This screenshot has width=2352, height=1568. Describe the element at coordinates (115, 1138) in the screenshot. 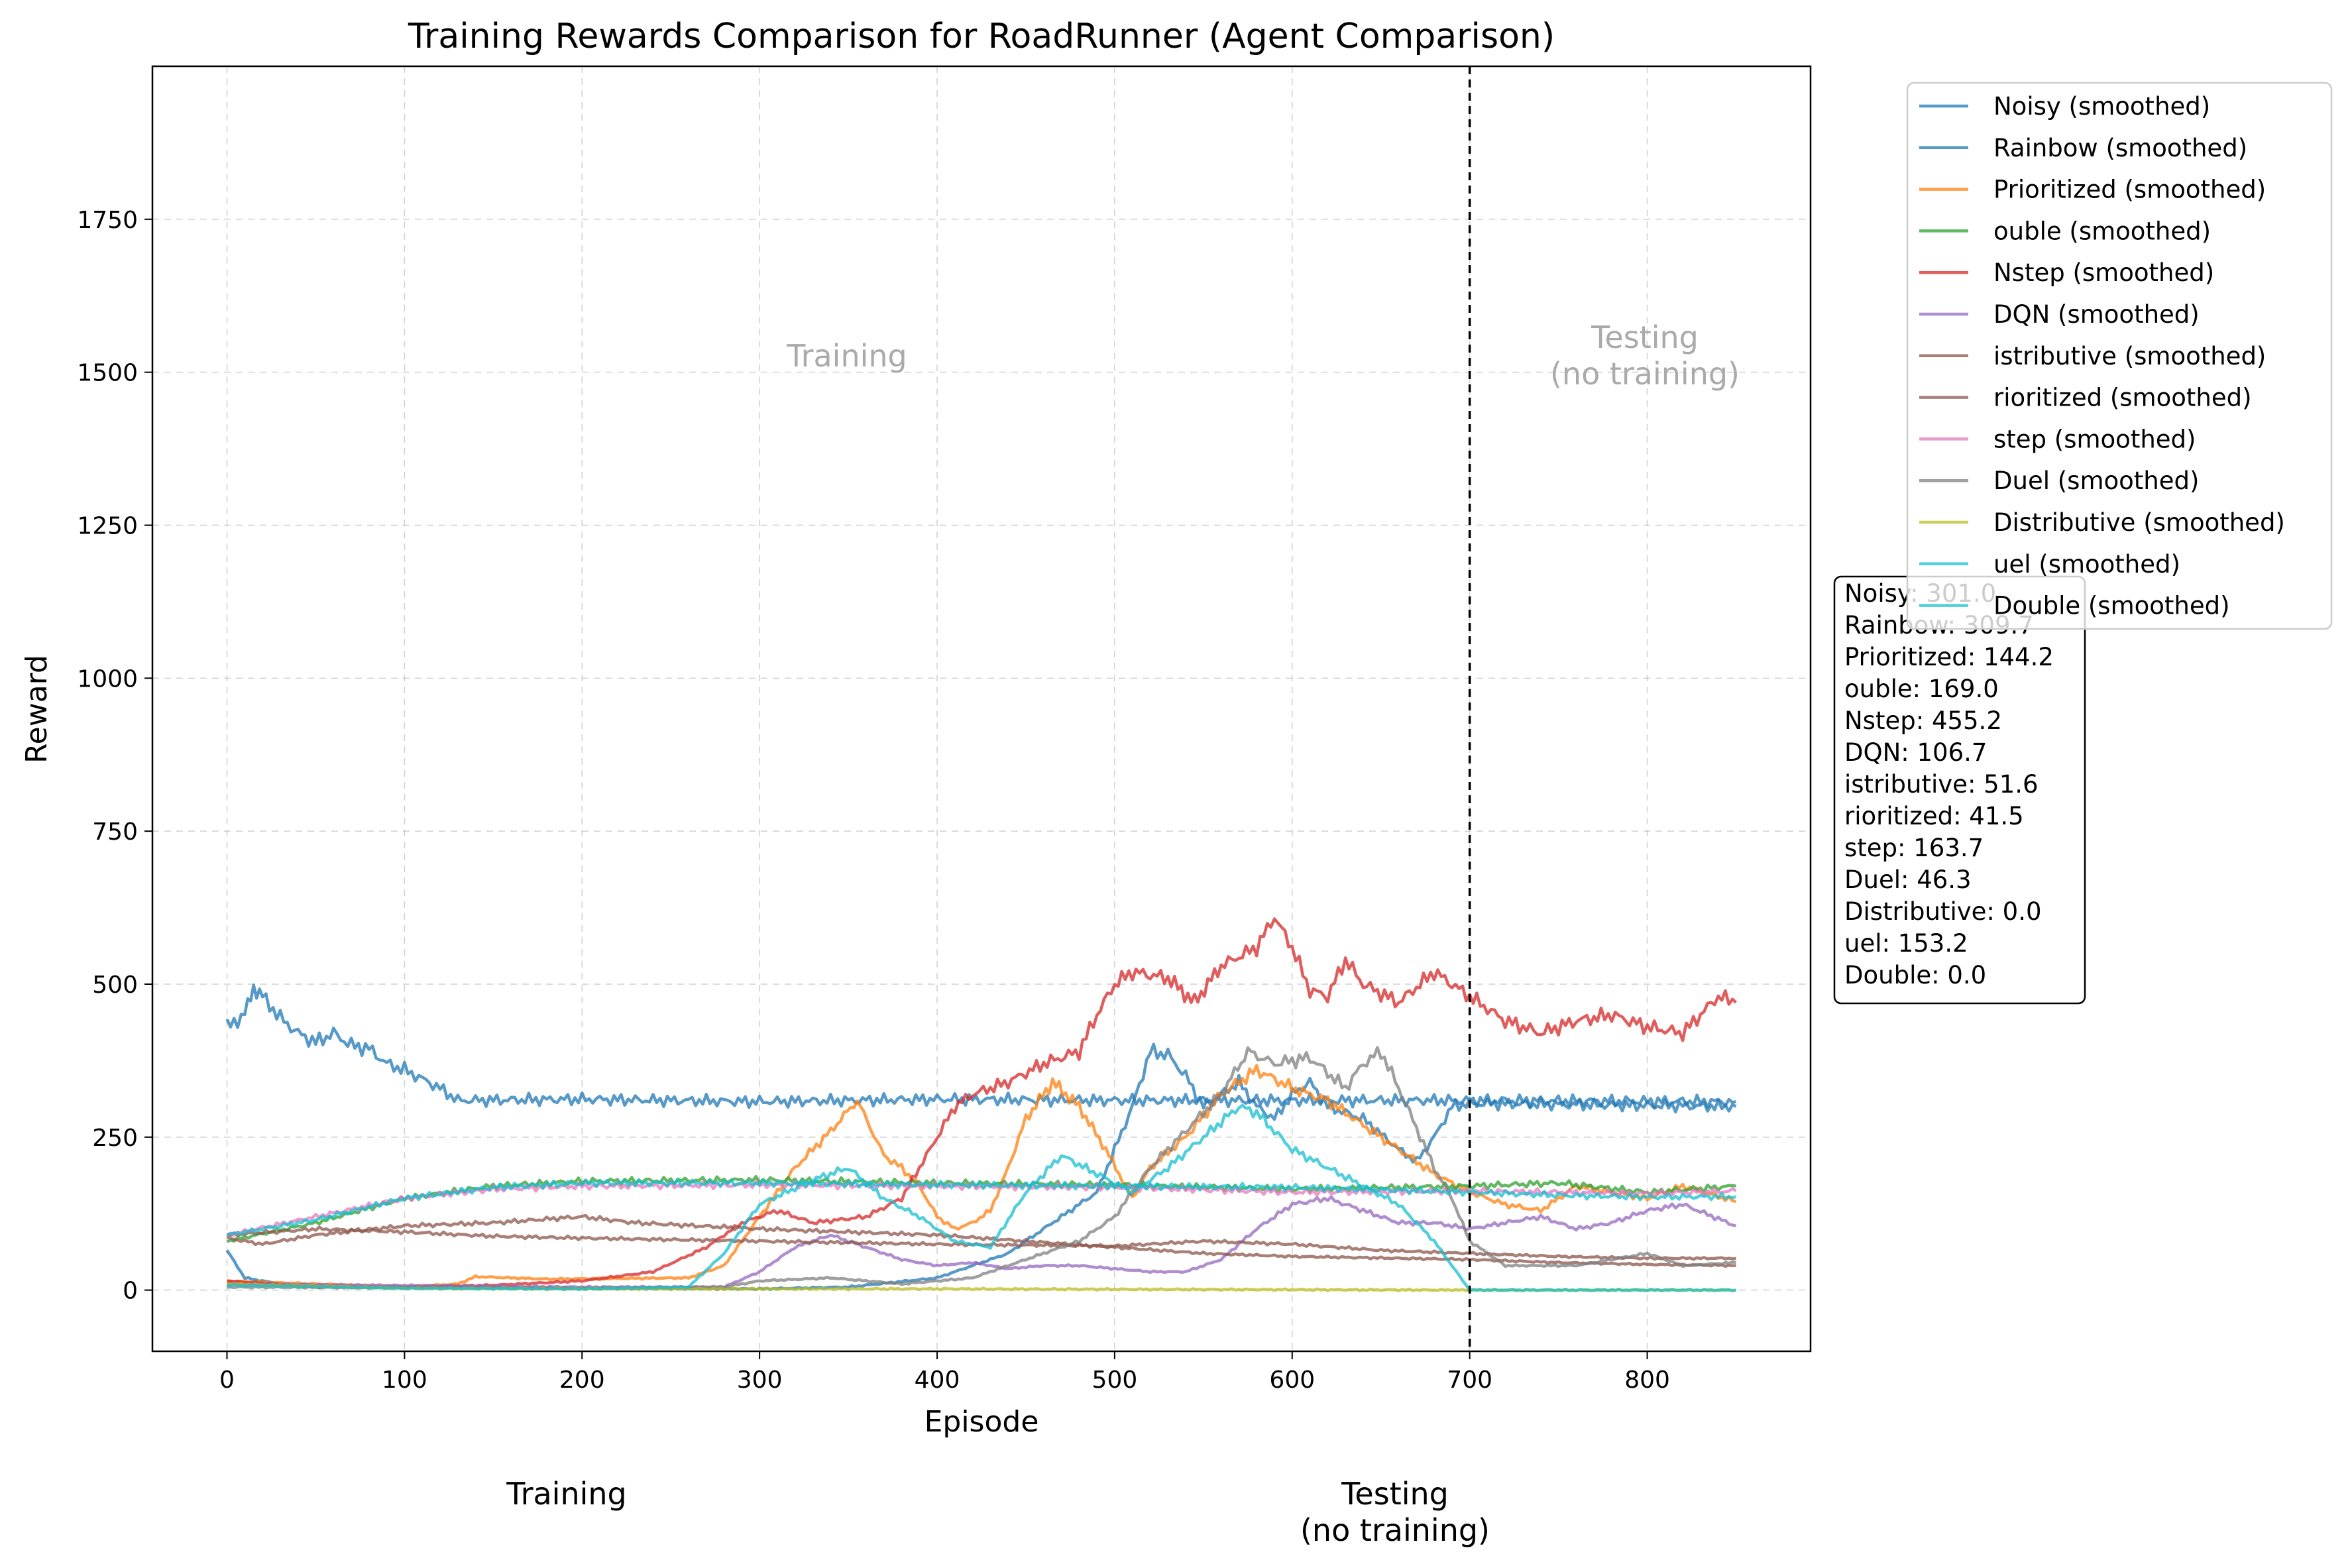

I see `y-tick-label: 250` at that location.